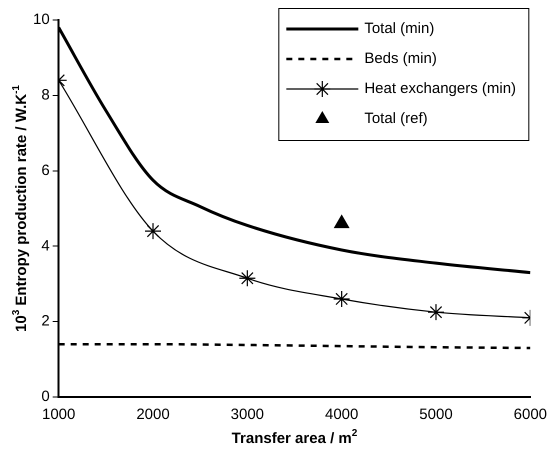 The width and height of the screenshot is (558, 457). Describe the element at coordinates (341, 415) in the screenshot. I see `x-tick-label: 4000` at that location.